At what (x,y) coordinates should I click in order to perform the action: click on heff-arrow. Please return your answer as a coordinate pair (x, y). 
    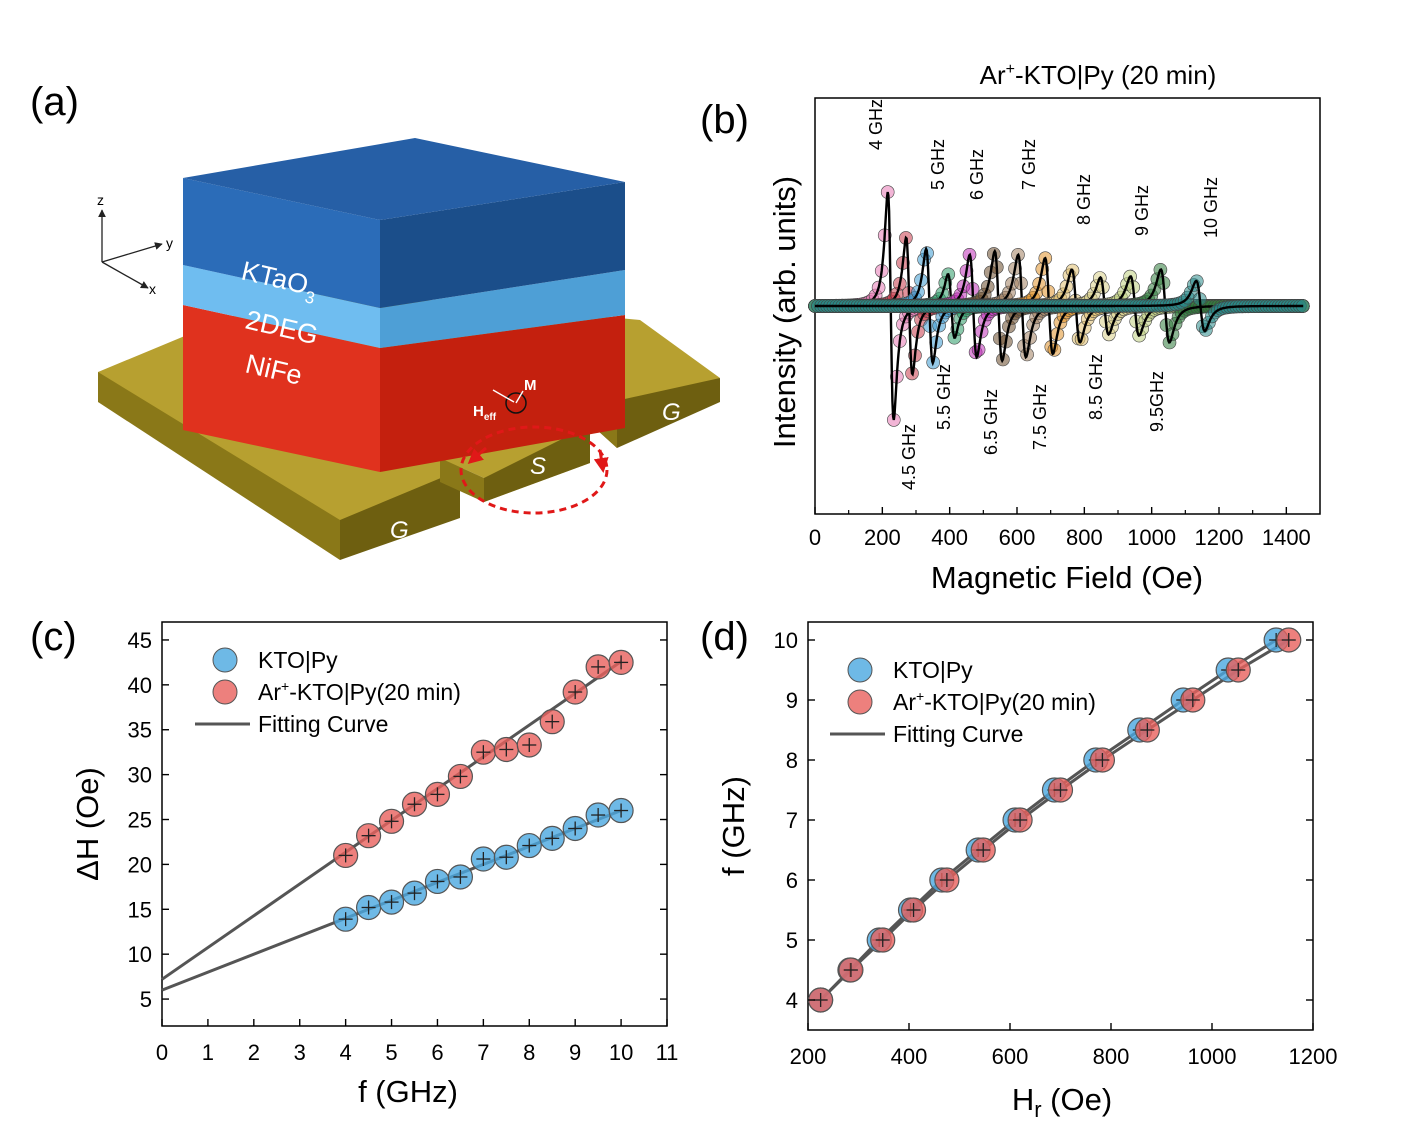
    Looking at the image, I should click on (503, 396).